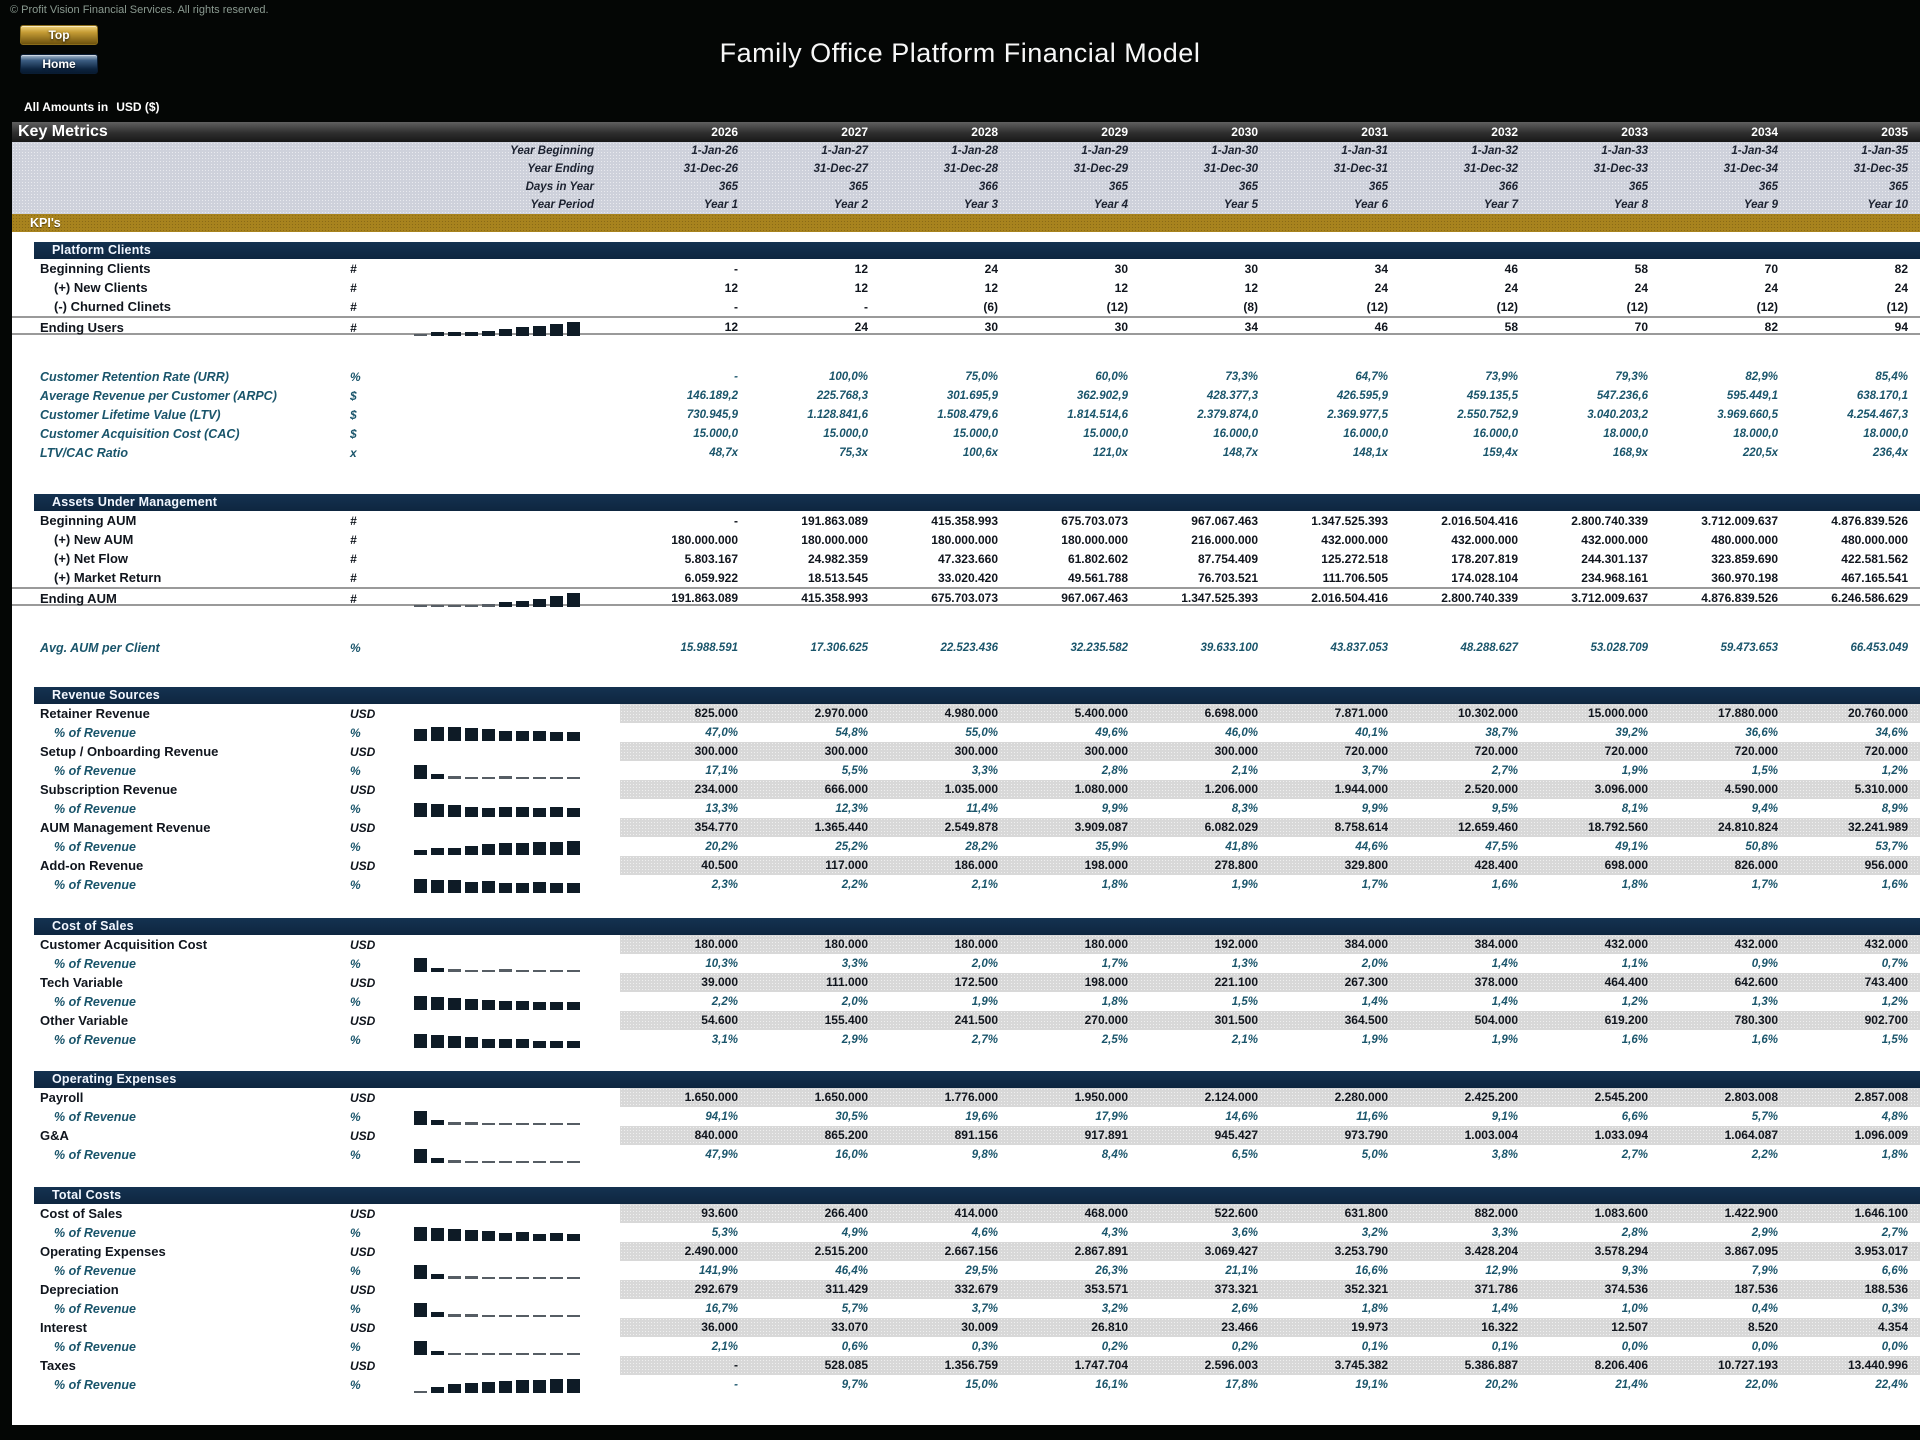 Image resolution: width=1920 pixels, height=1440 pixels. I want to click on meta-value-cell: 31-Dec-34, so click(1750, 169).